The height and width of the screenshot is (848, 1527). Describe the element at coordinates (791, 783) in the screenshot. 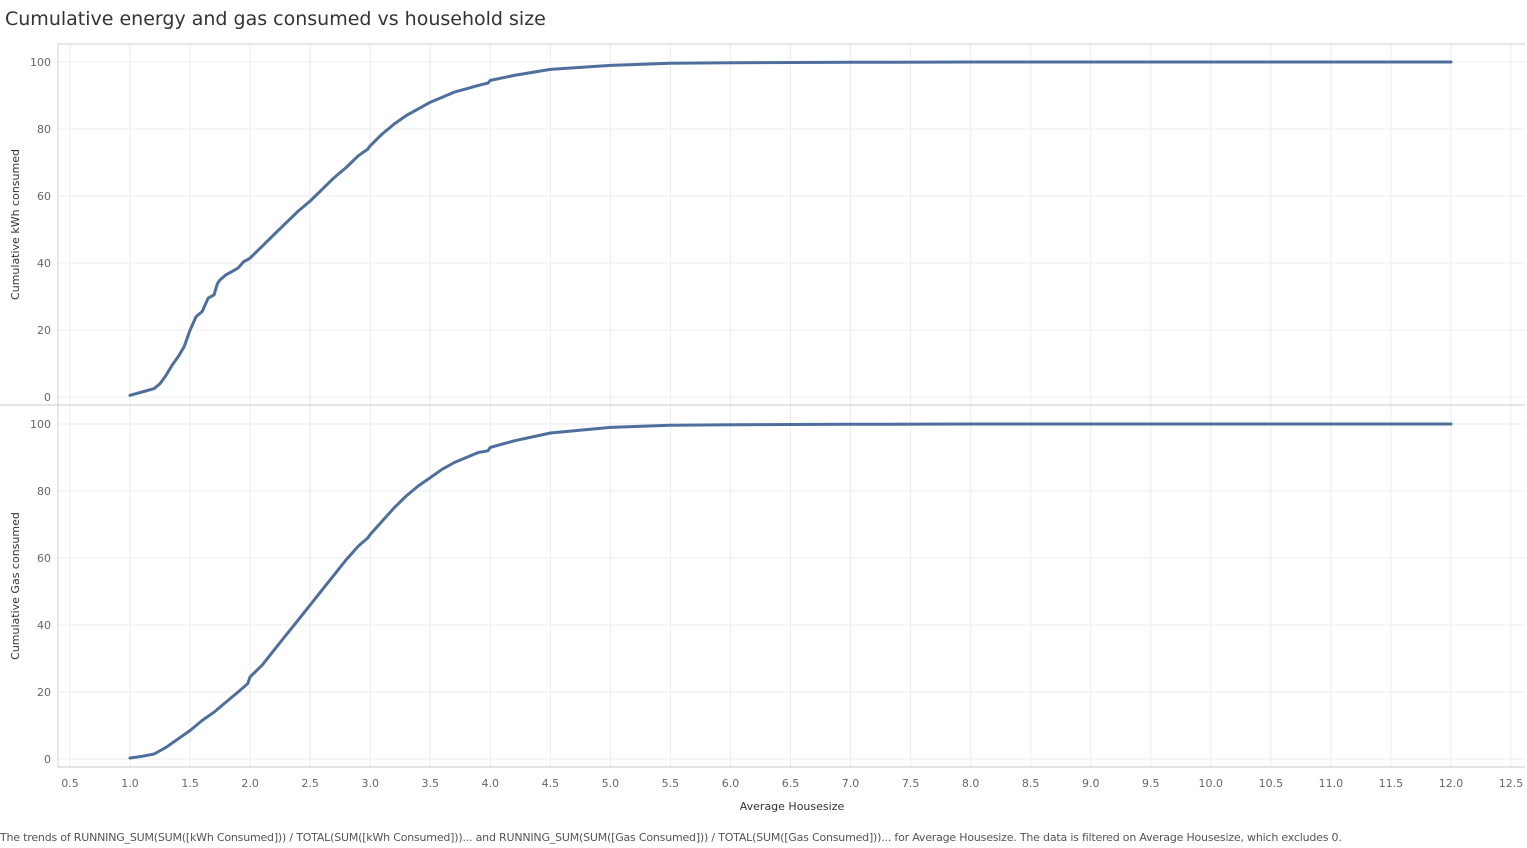

I see `x-tick-label: 6.5` at that location.